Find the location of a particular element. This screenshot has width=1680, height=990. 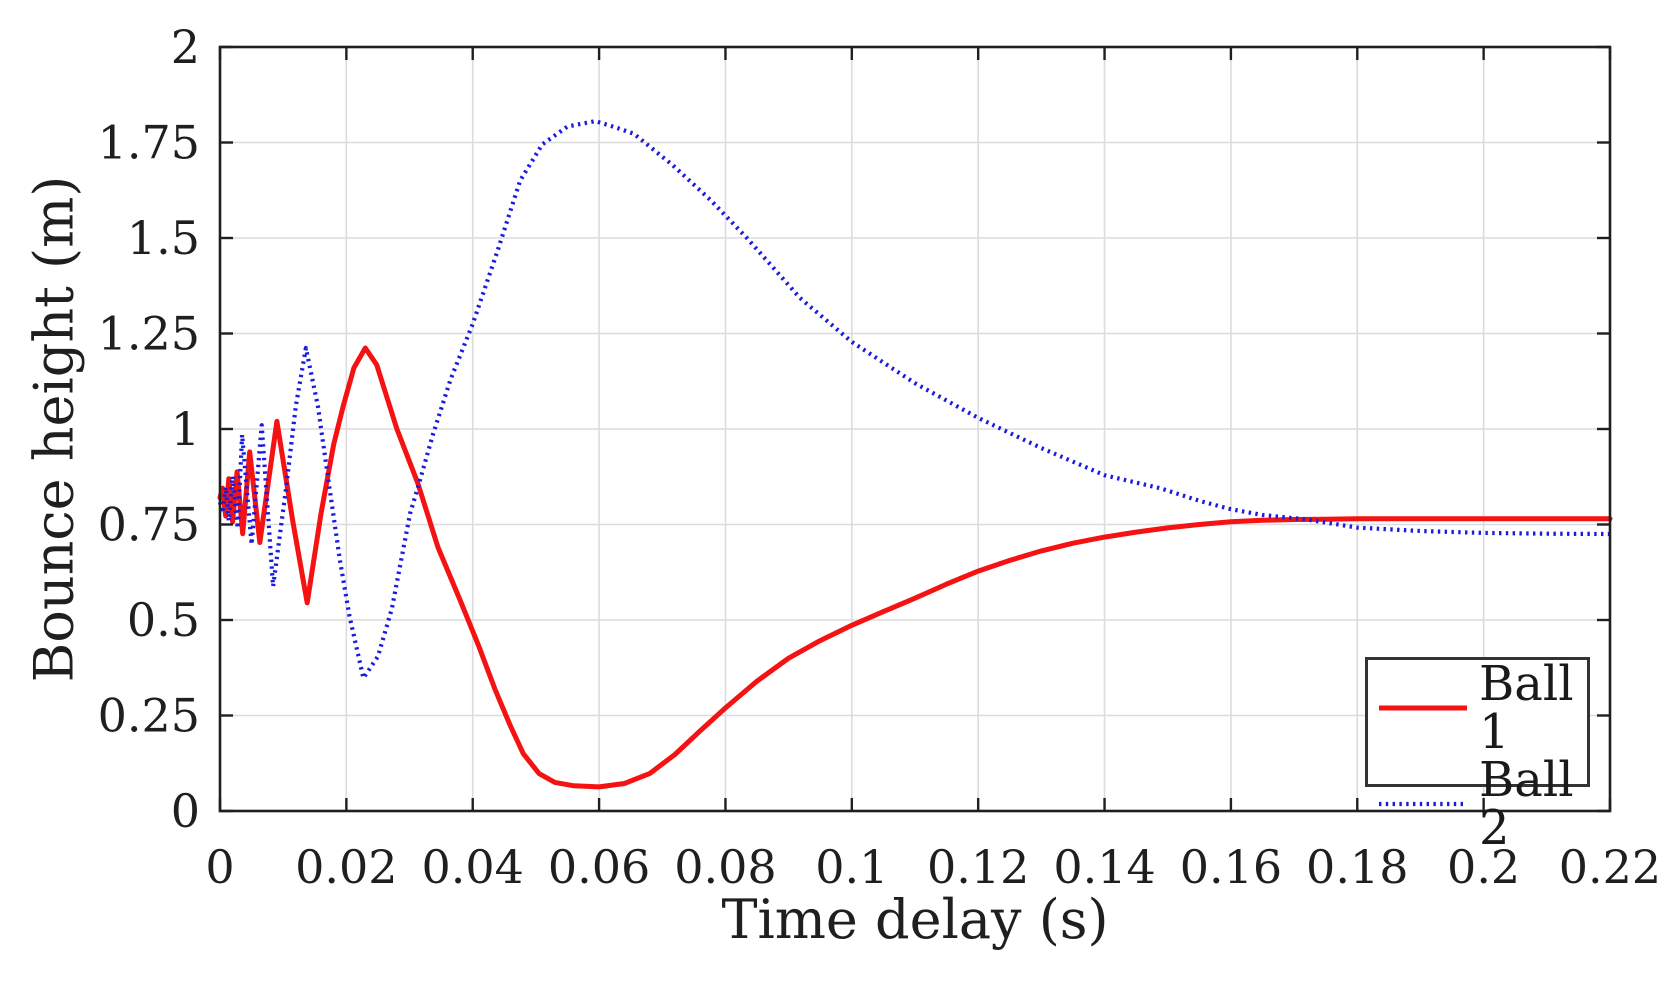

svg-text: 0.1 is located at coordinates (851, 867).